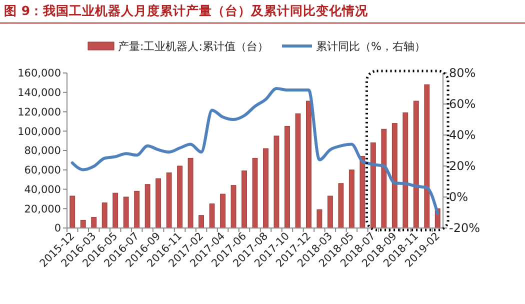  What do you see at coordinates (462, 73) in the screenshot?
I see `y2-tick-label: 80%` at bounding box center [462, 73].